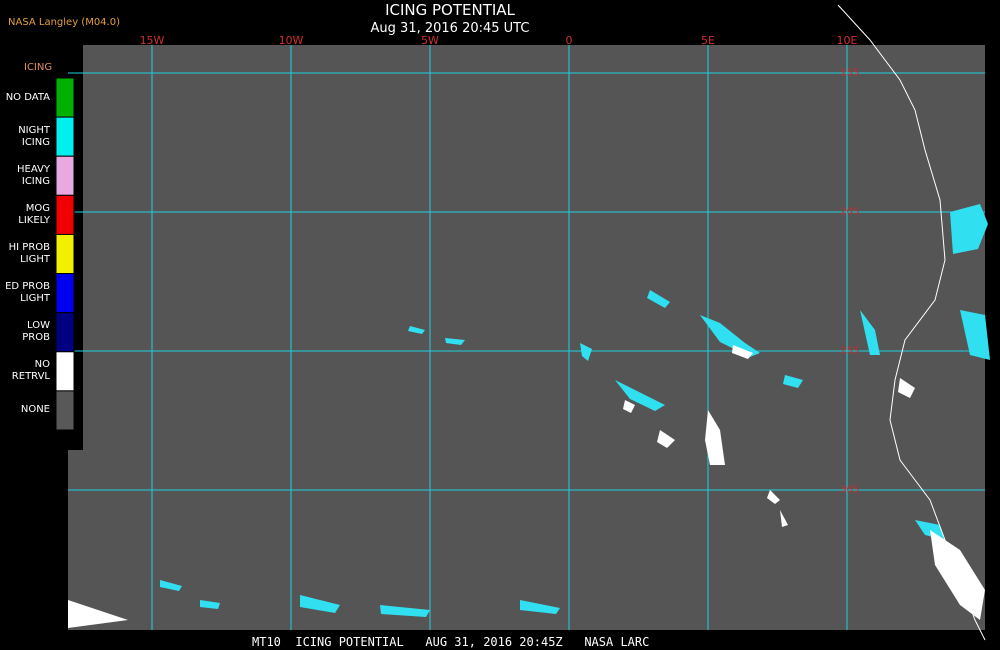 The width and height of the screenshot is (1000, 650). Describe the element at coordinates (64, 22) in the screenshot. I see `source-label: NASA Langley (M04.0)` at that location.